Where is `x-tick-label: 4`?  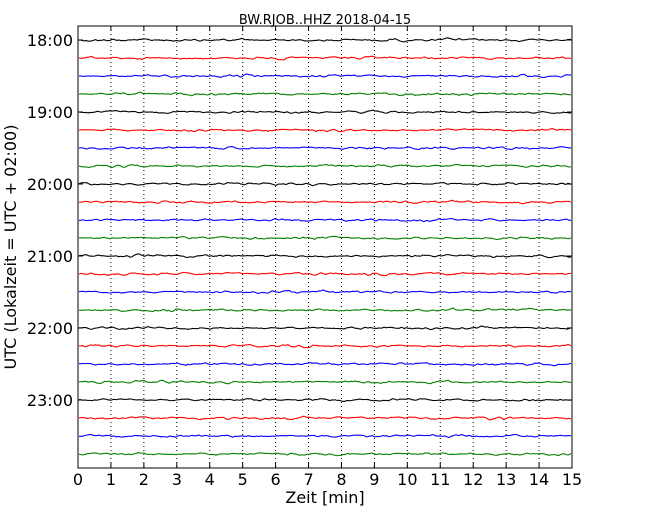 x-tick-label: 4 is located at coordinates (210, 479).